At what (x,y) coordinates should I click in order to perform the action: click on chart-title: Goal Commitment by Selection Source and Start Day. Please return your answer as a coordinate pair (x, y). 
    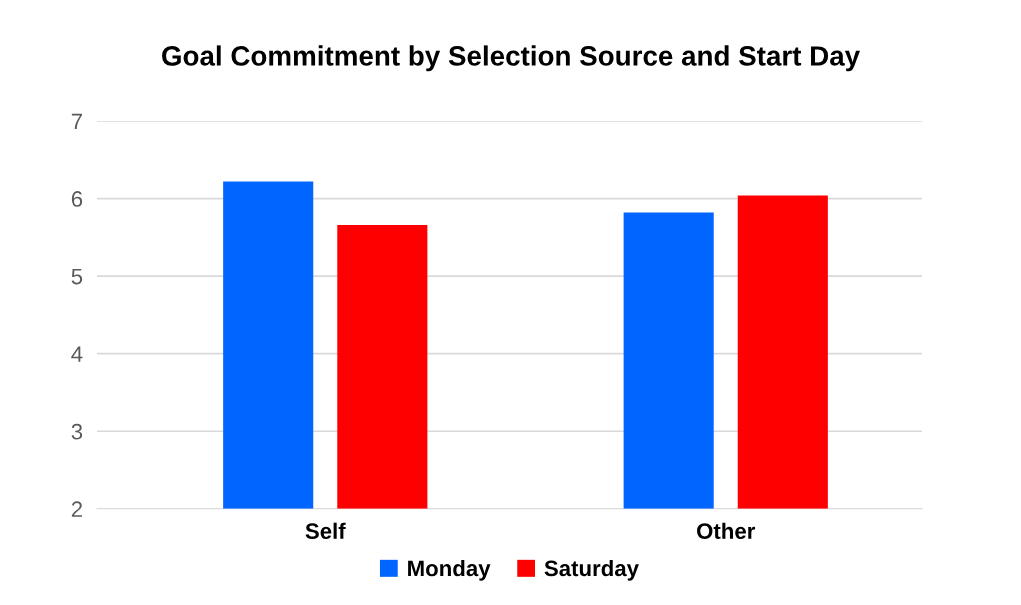
    Looking at the image, I should click on (511, 58).